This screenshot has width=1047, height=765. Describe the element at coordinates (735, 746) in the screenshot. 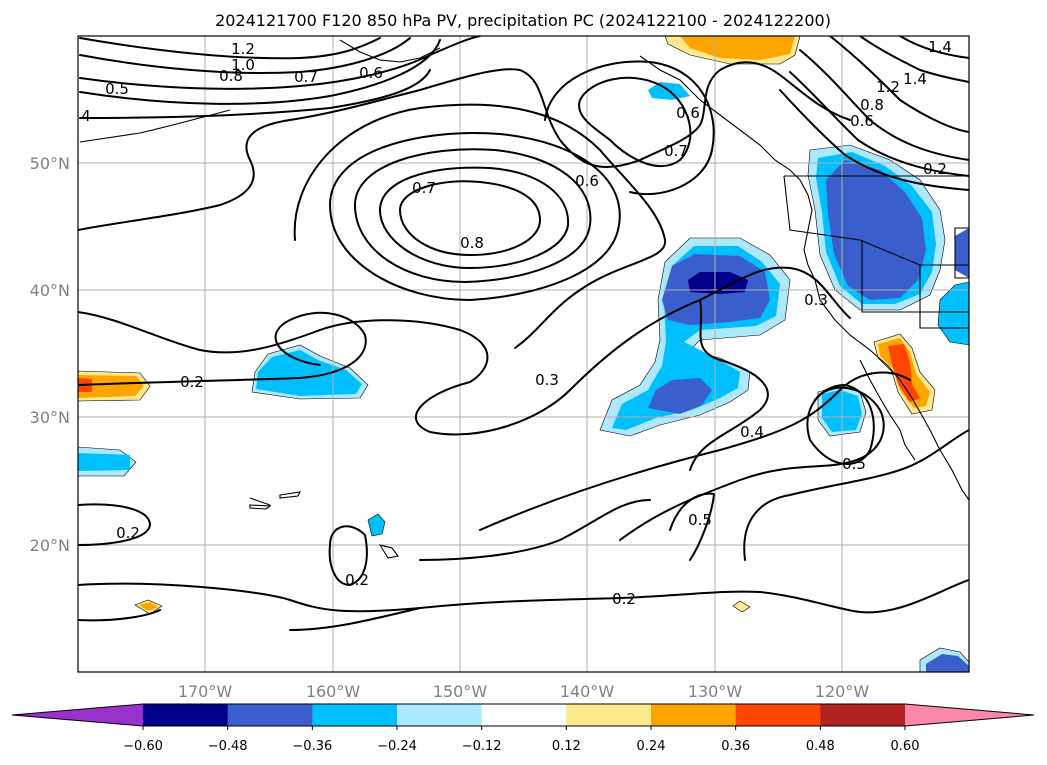

I see `colorbar-tick-label: 0.36` at that location.